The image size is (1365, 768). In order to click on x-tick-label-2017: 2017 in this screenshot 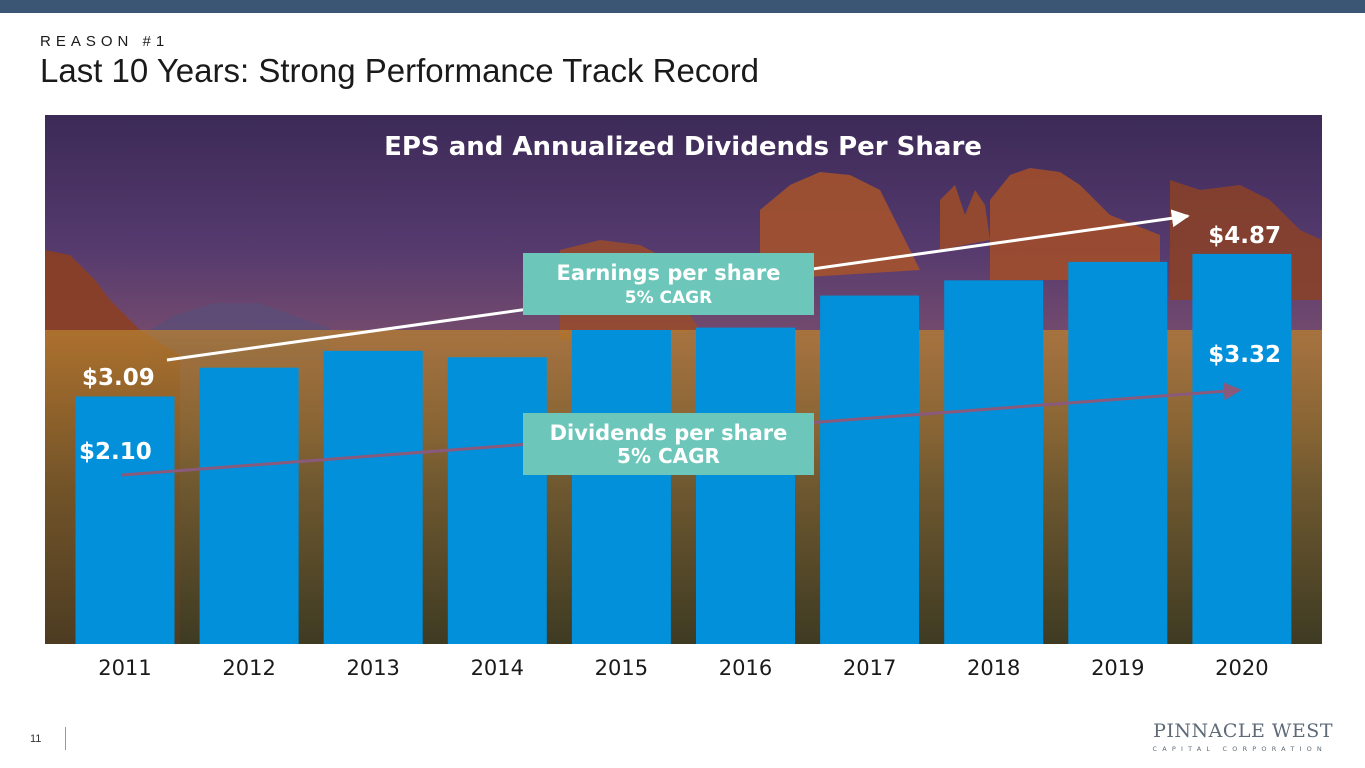, I will do `click(869, 668)`.